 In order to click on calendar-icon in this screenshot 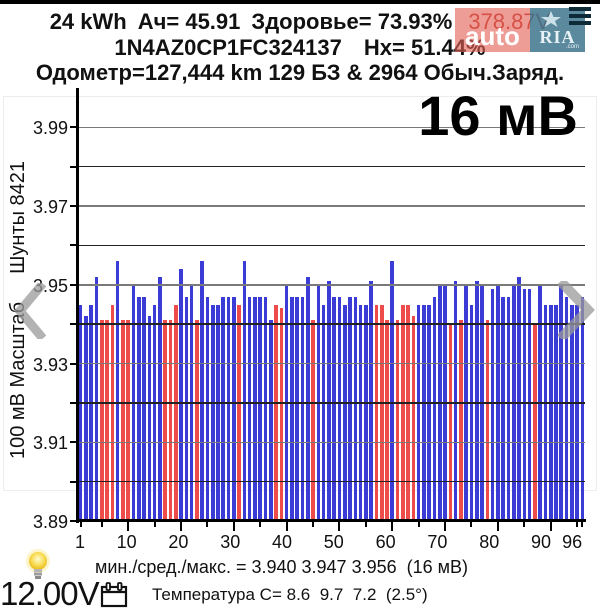, I will do `click(114, 595)`.